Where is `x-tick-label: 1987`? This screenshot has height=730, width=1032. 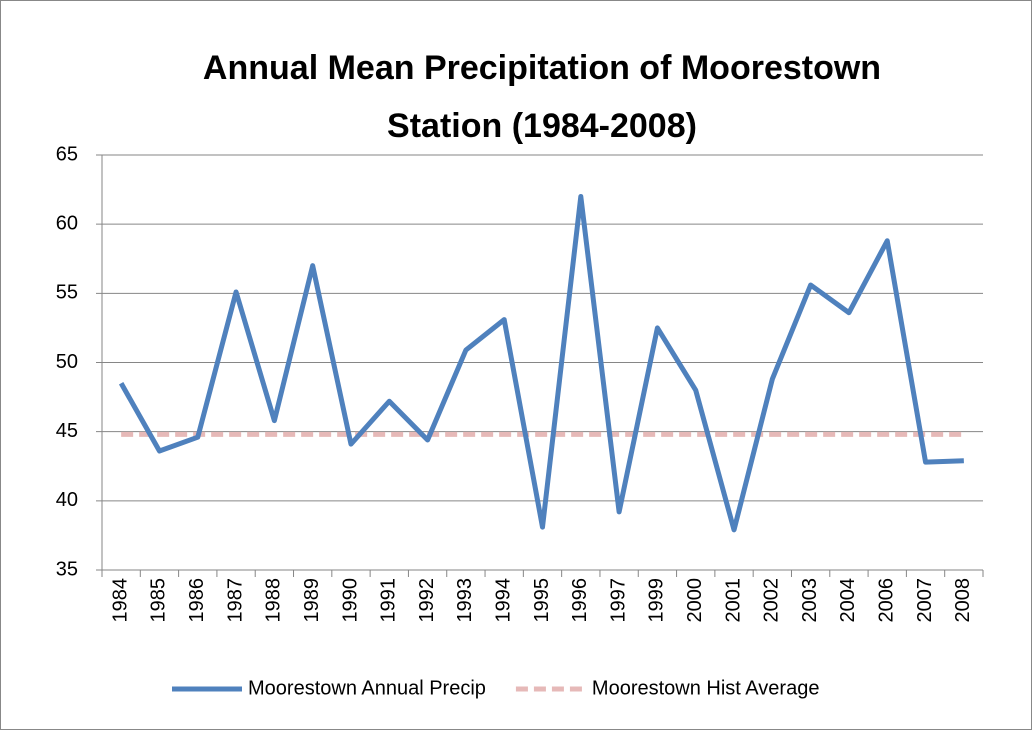
x-tick-label: 1987 is located at coordinates (235, 600).